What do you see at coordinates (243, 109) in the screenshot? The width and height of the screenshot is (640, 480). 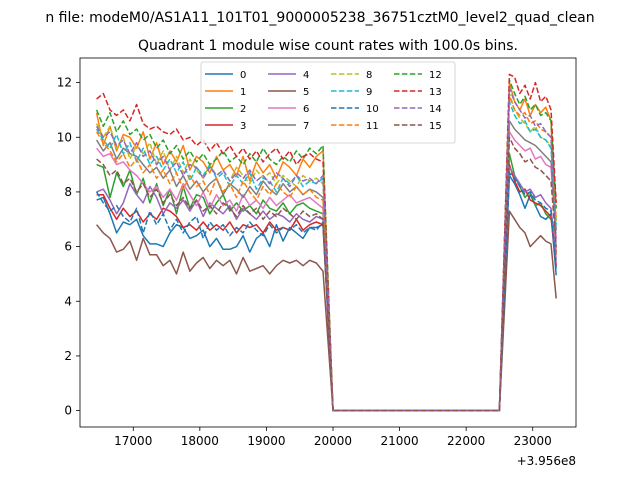 I see `legend-label: 2` at bounding box center [243, 109].